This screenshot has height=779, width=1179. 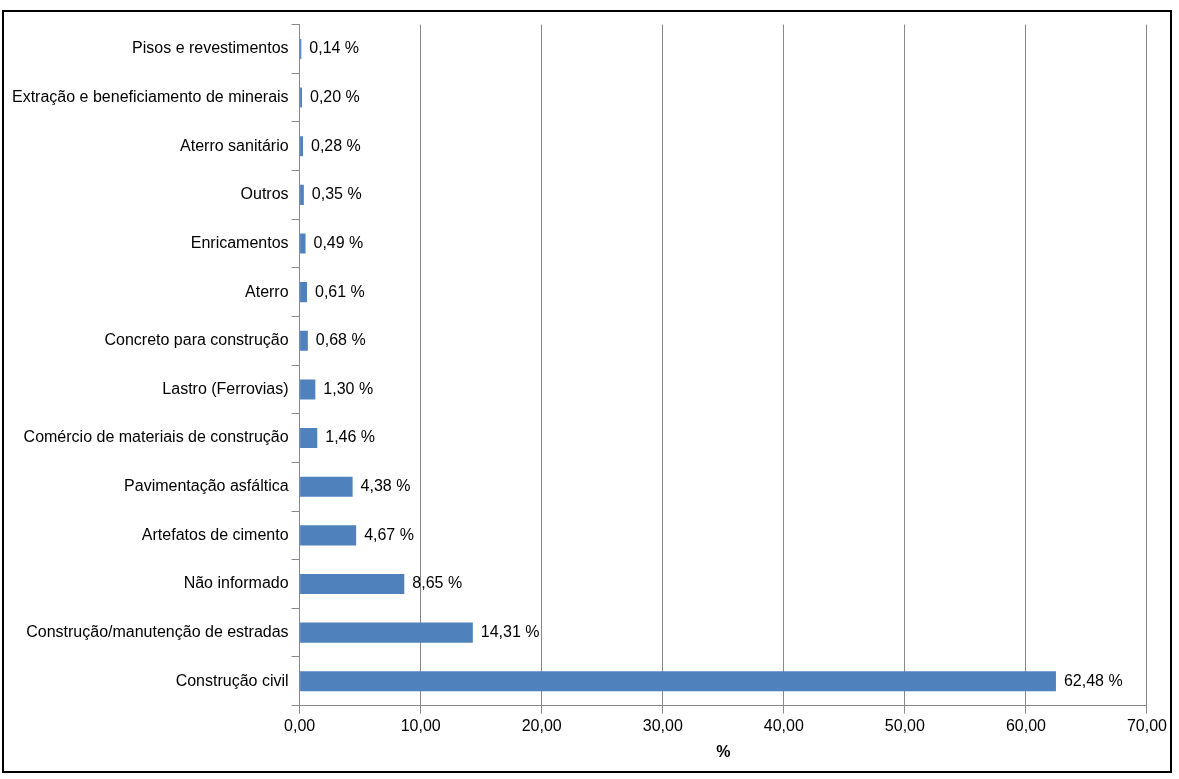 I want to click on data-label: 0,49 %, so click(x=338, y=242).